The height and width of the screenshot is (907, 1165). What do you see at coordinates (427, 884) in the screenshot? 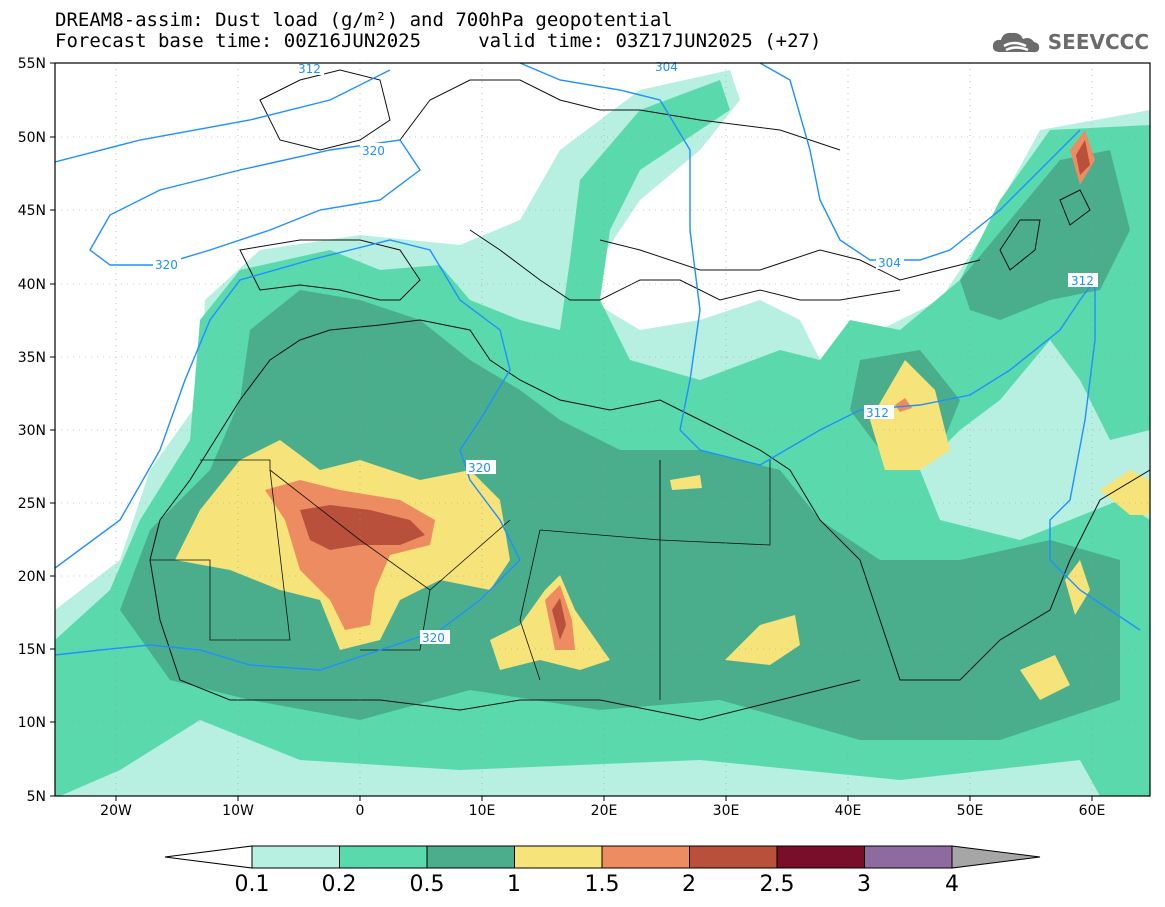
I see `colorbar-tick-0.5: 0.5` at bounding box center [427, 884].